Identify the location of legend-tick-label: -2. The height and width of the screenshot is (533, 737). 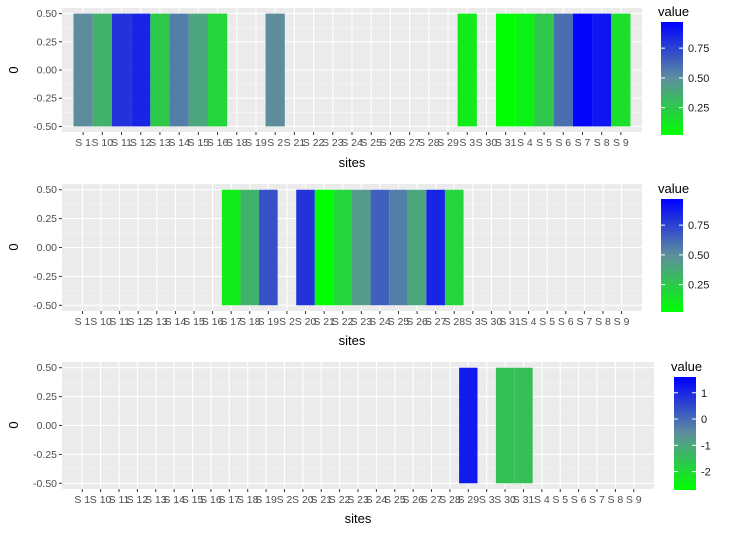
(706, 473).